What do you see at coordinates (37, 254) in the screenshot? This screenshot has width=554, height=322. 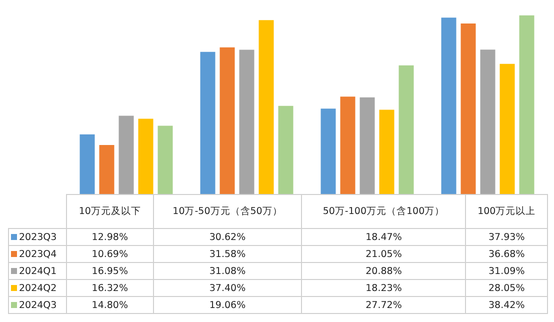 I see `legend-label: 2023Q4` at bounding box center [37, 254].